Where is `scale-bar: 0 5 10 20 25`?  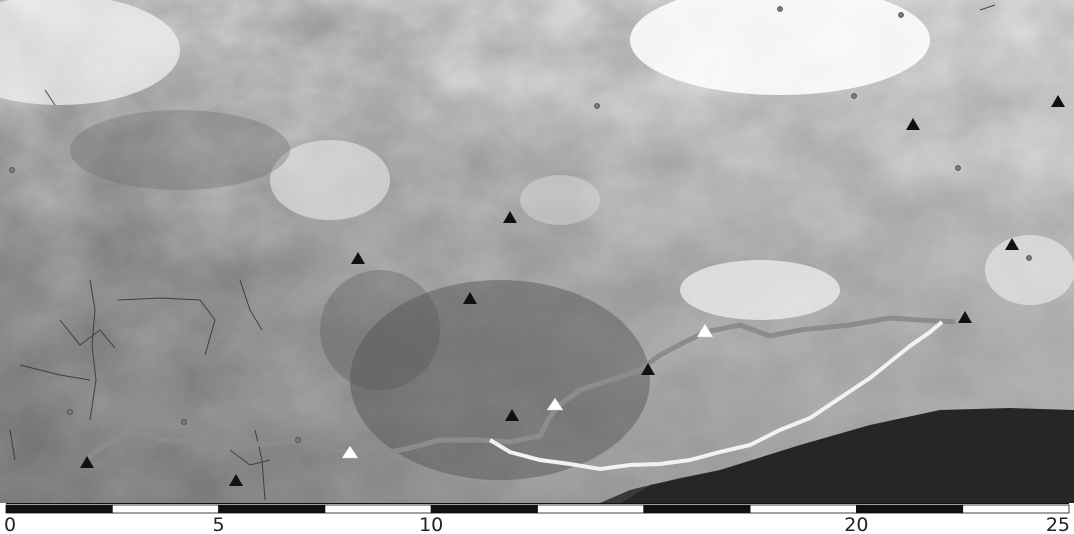
scale-bar: 0 5 10 20 25 is located at coordinates (537, 518).